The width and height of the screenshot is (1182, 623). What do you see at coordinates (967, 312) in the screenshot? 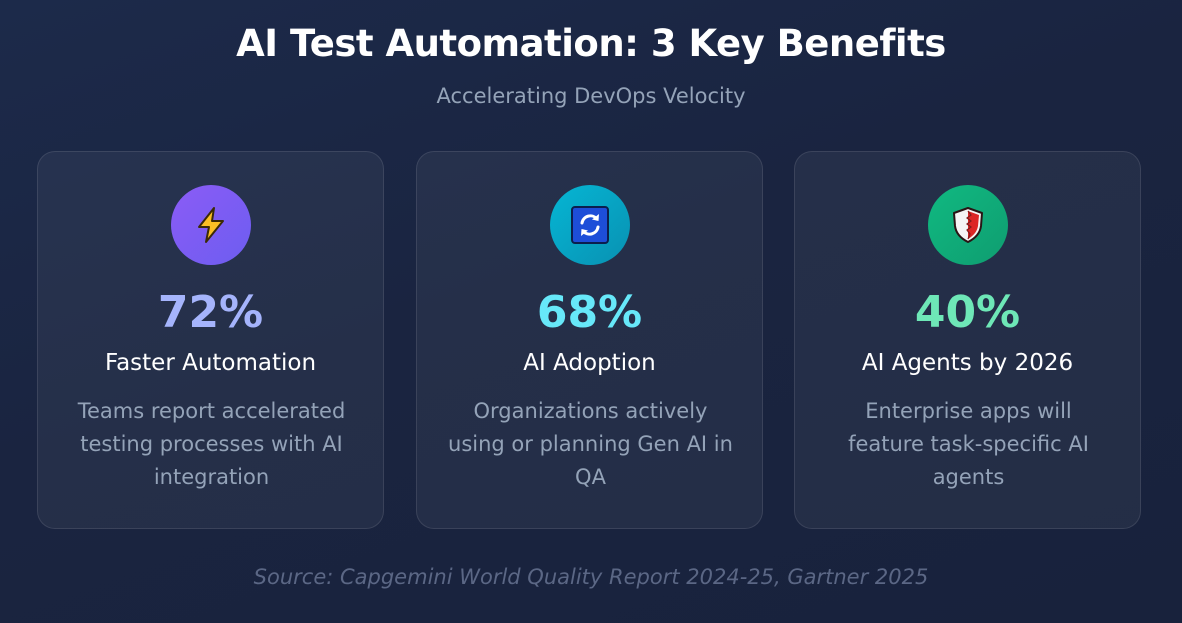
I see `stat-value: 40%` at bounding box center [967, 312].